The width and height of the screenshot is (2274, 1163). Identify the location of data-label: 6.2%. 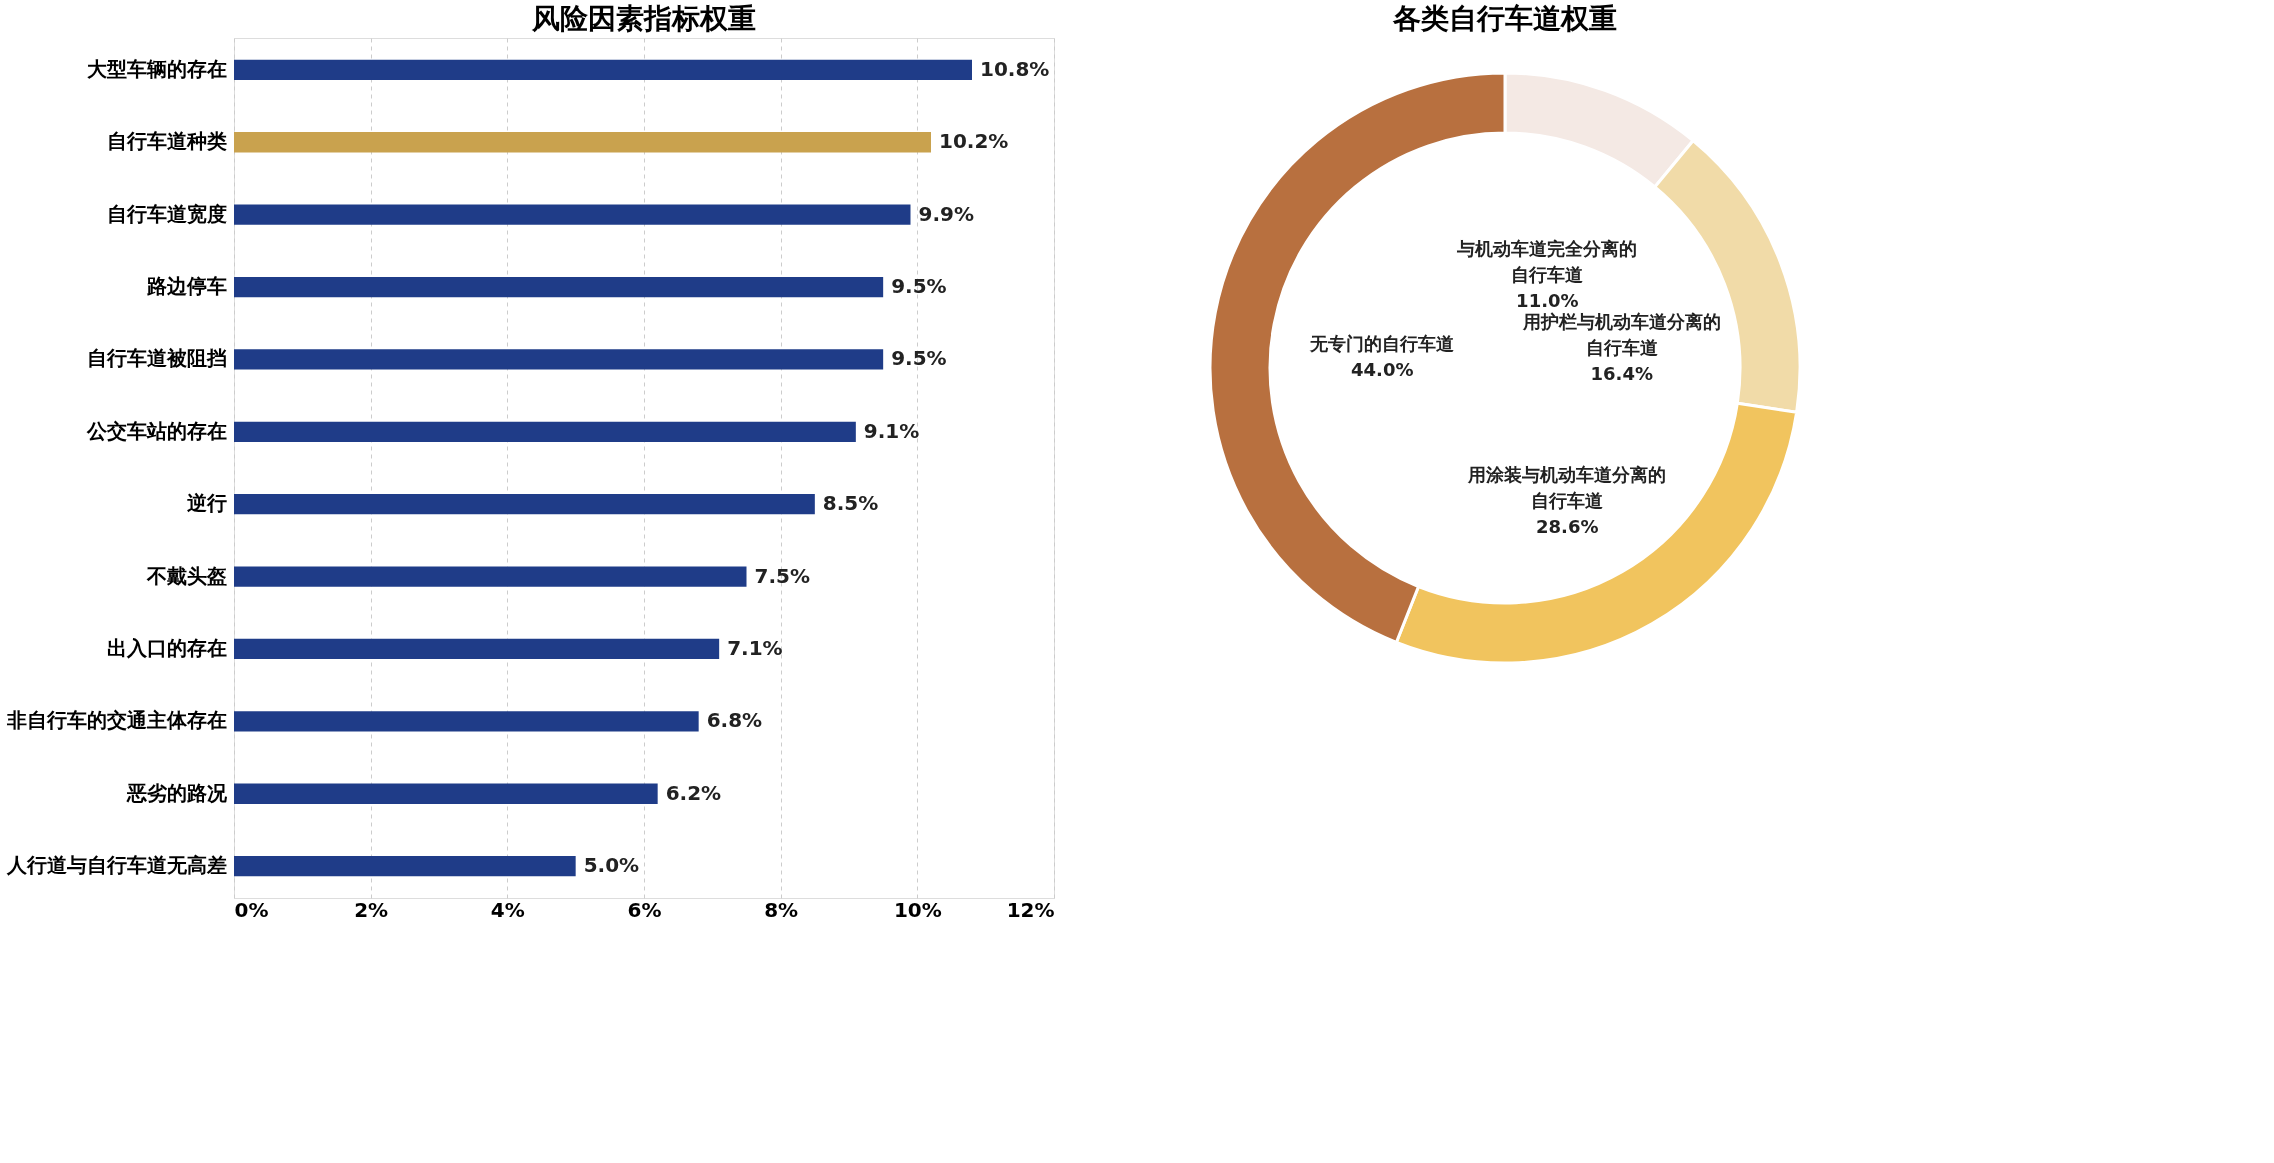
(693, 792).